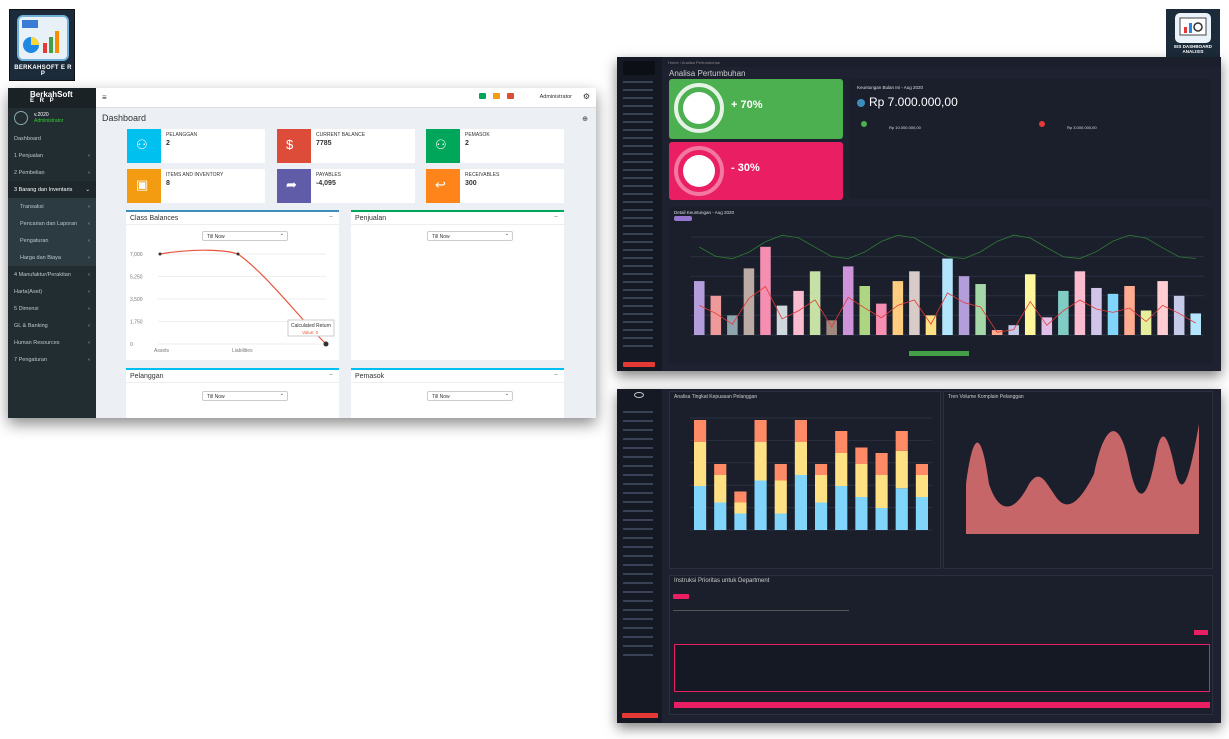 The height and width of the screenshot is (739, 1229). Describe the element at coordinates (942, 705) in the screenshot. I see `submit-button` at that location.